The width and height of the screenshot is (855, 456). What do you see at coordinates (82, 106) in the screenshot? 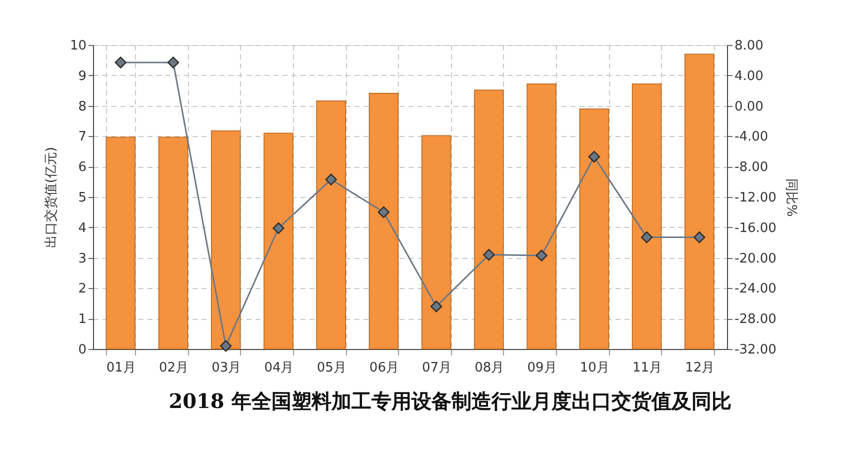
I see `y-tick-label: 8` at bounding box center [82, 106].